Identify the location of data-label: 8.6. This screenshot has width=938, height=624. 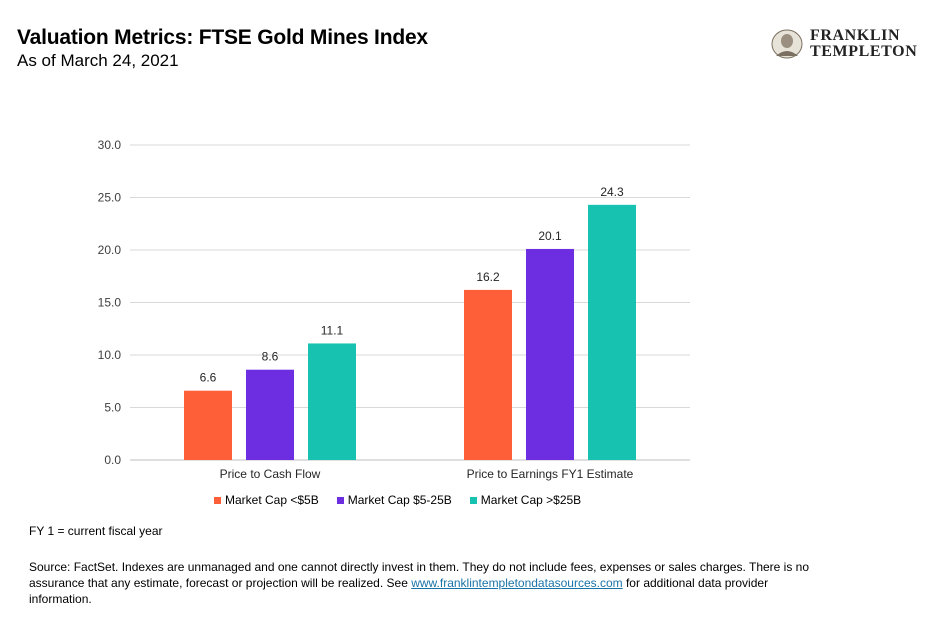
(270, 357).